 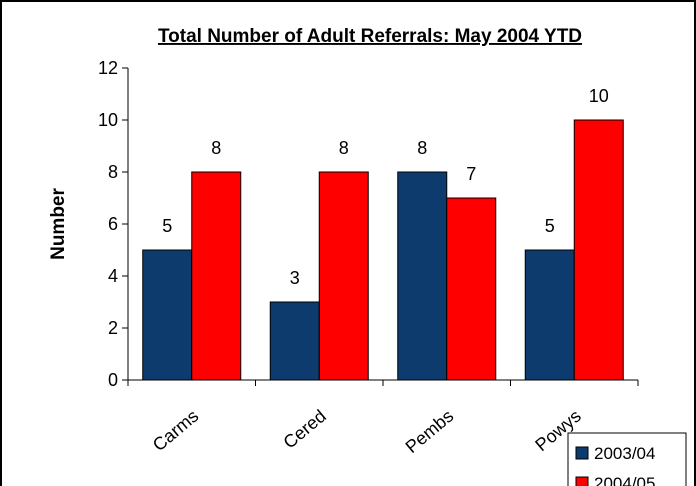 What do you see at coordinates (108, 120) in the screenshot?
I see `y-tick-label: 10` at bounding box center [108, 120].